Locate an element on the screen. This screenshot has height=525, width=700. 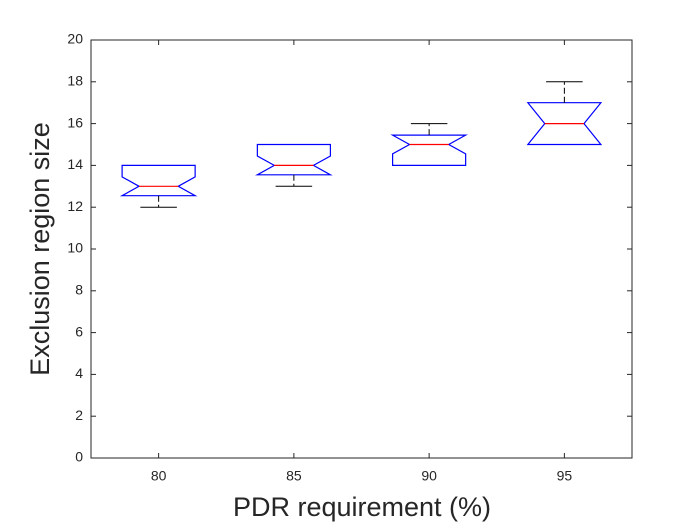
y-tick-label: 6 is located at coordinates (79, 331).